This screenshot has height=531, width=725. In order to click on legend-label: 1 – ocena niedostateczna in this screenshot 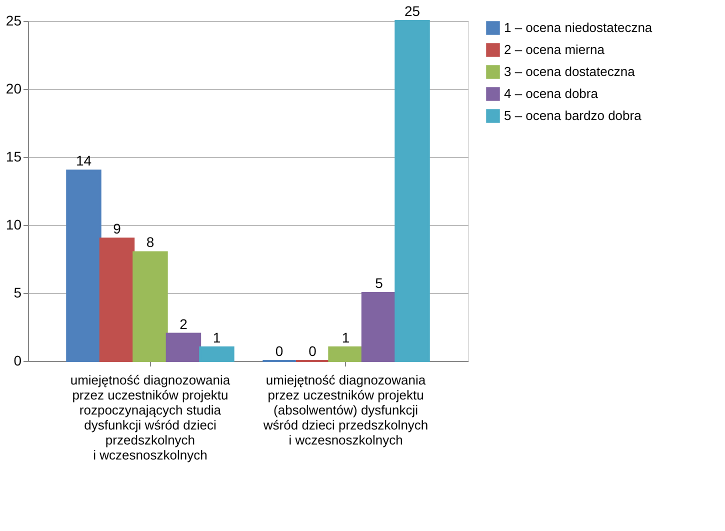, I will do `click(578, 27)`.